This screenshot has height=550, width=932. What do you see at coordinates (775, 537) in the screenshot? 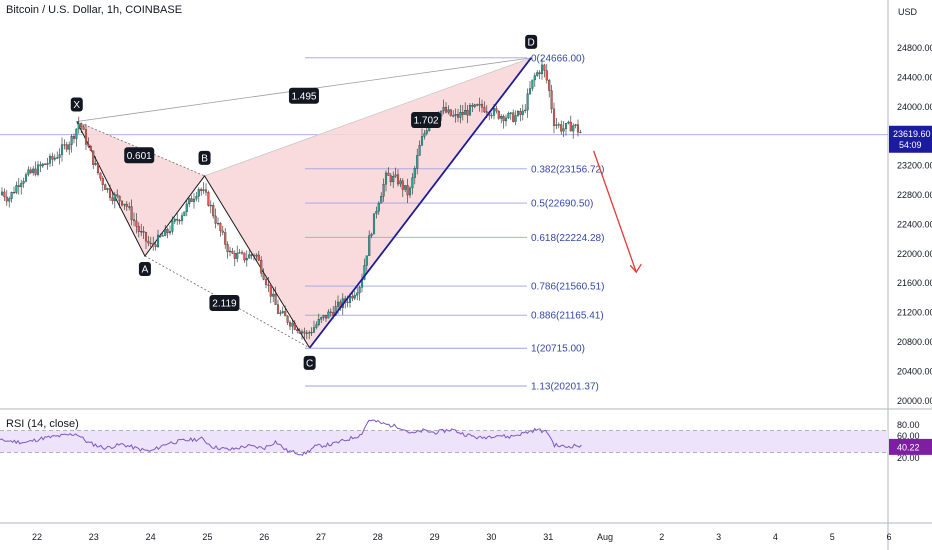
I see `time-tick-label: 4` at bounding box center [775, 537].